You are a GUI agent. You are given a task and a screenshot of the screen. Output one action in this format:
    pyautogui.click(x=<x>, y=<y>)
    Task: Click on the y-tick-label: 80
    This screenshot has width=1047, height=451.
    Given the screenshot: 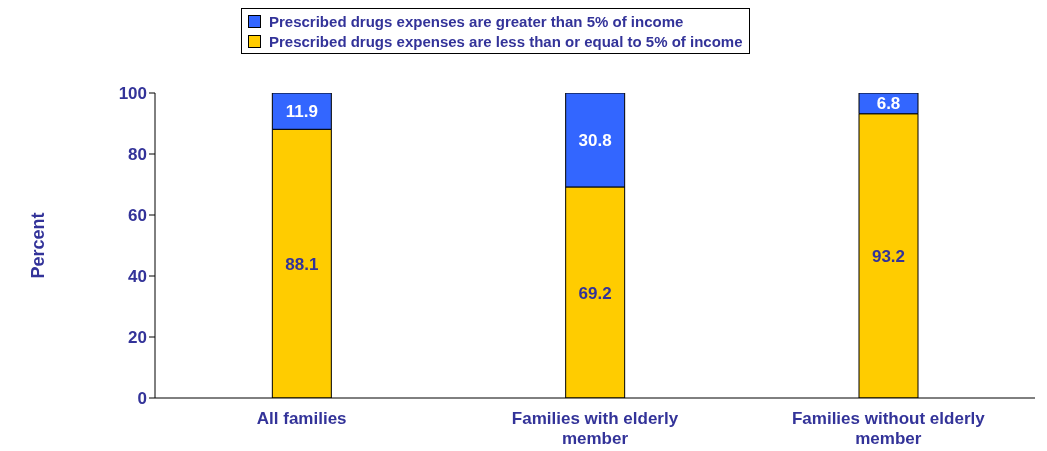 What is the action you would take?
    pyautogui.click(x=137, y=155)
    